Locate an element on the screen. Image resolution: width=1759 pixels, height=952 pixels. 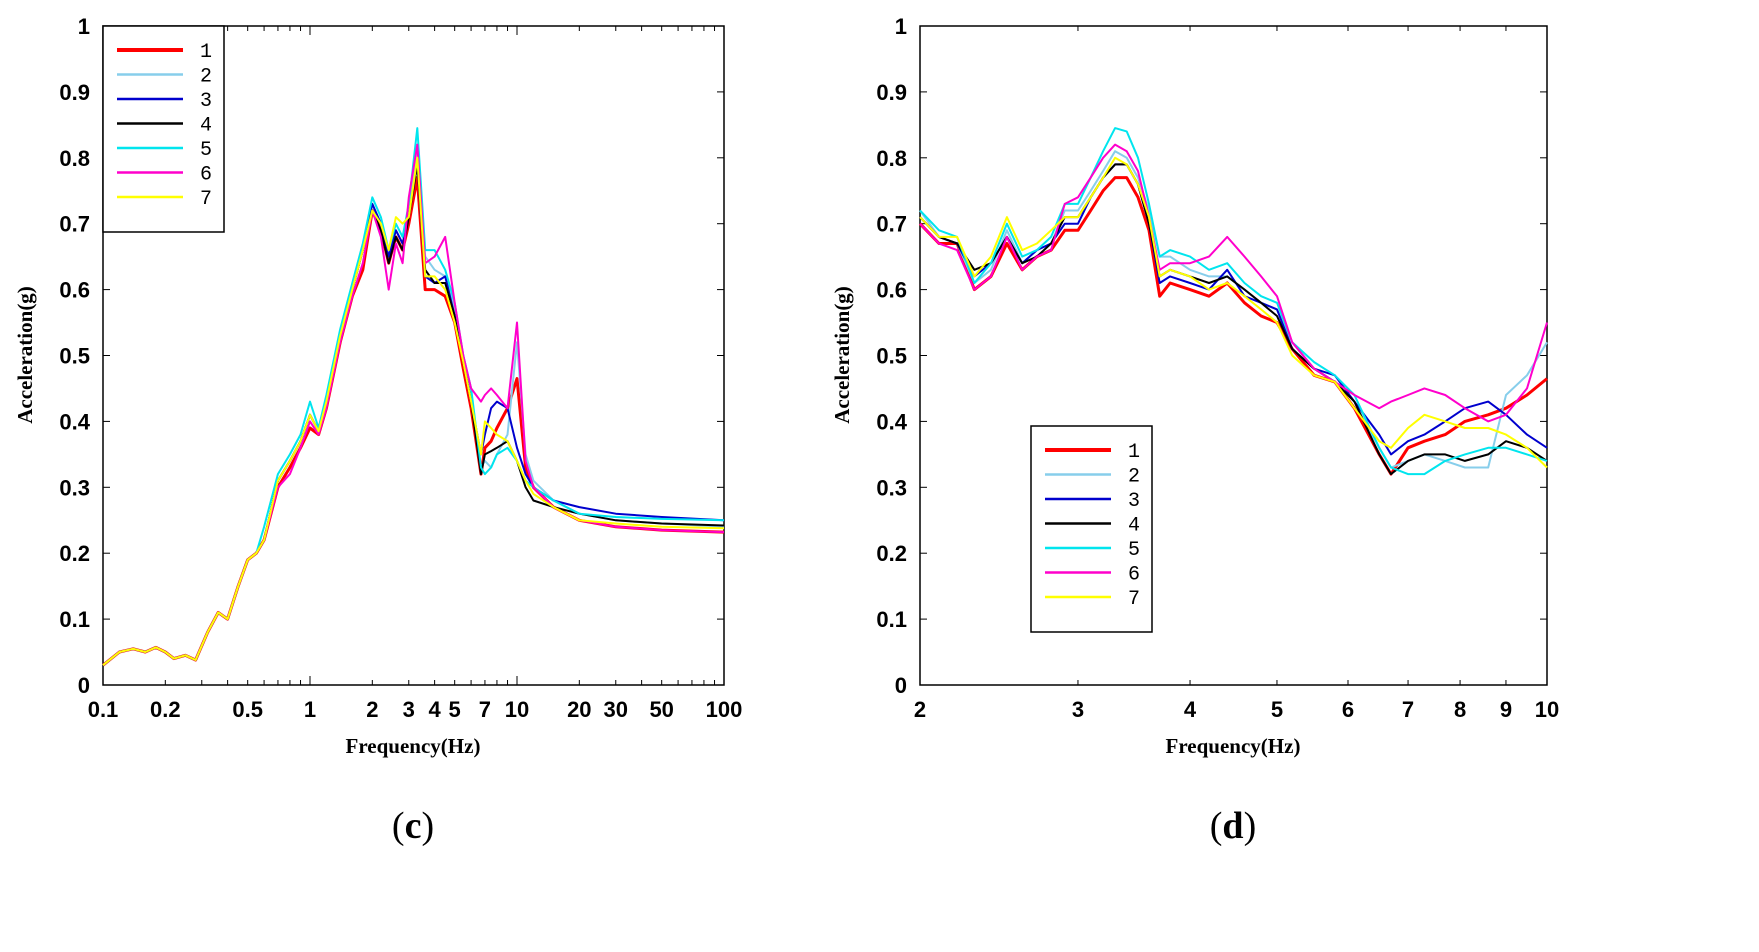
panel-d-legend-label-7: 7 is located at coordinates (1134, 599).